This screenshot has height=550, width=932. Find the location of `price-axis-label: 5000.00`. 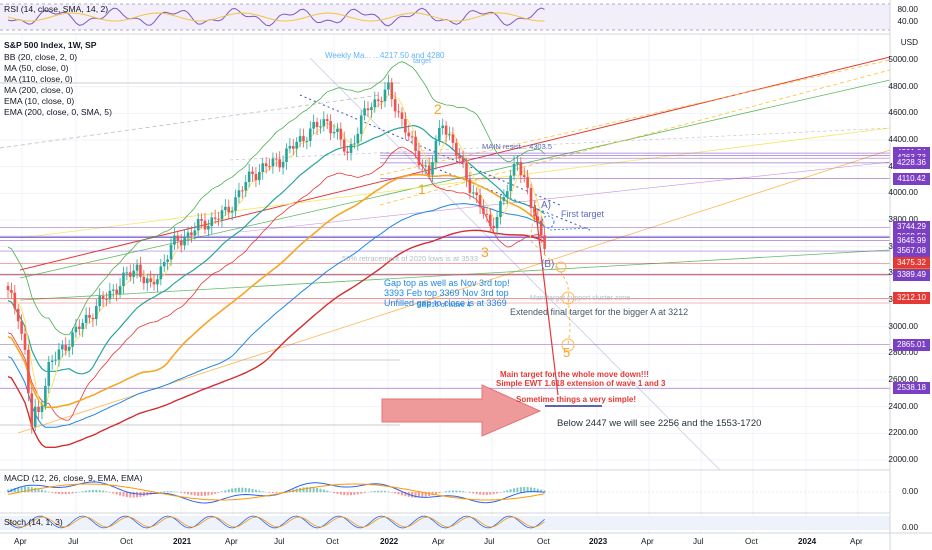

price-axis-label: 5000.00 is located at coordinates (903, 59).